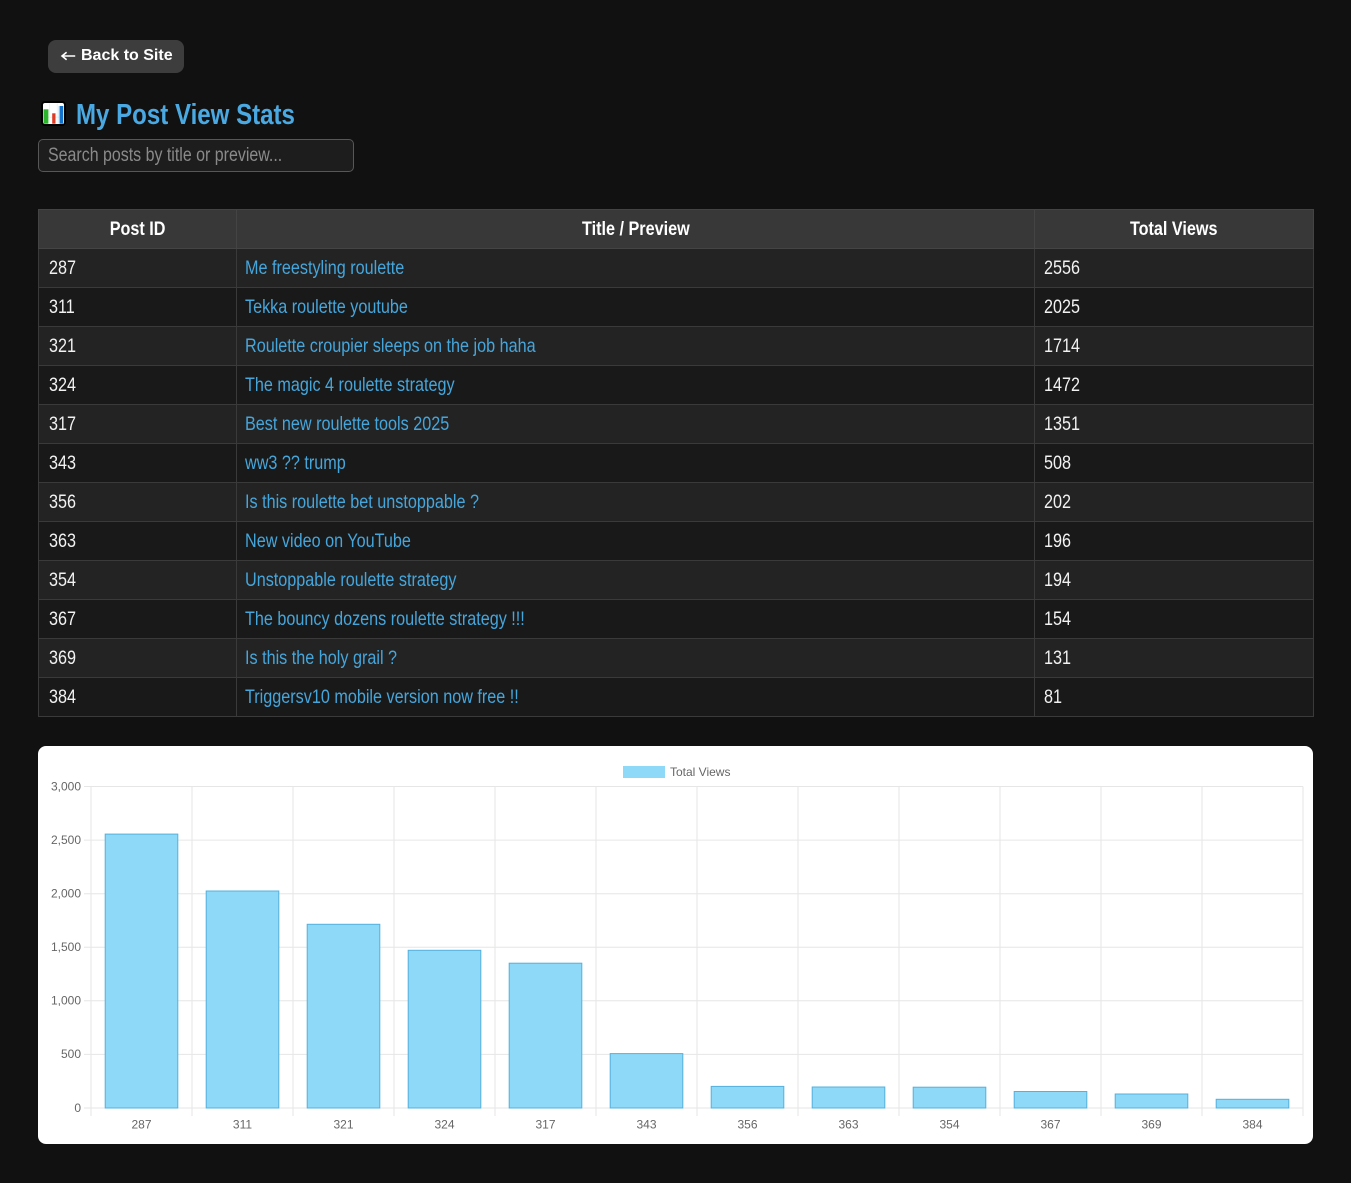 The height and width of the screenshot is (1183, 1351). Describe the element at coordinates (66, 786) in the screenshot. I see `svg-text: 3,000` at that location.